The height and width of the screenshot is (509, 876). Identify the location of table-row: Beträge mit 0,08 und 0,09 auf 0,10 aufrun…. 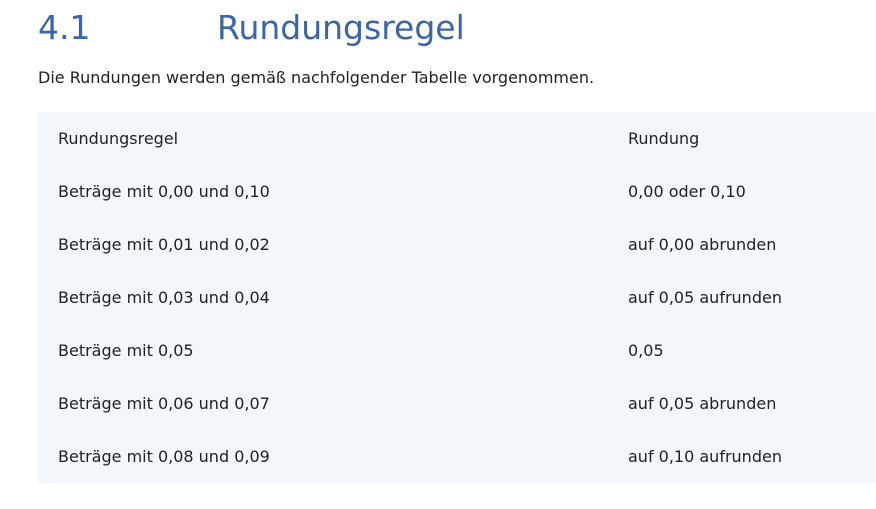
(457, 456).